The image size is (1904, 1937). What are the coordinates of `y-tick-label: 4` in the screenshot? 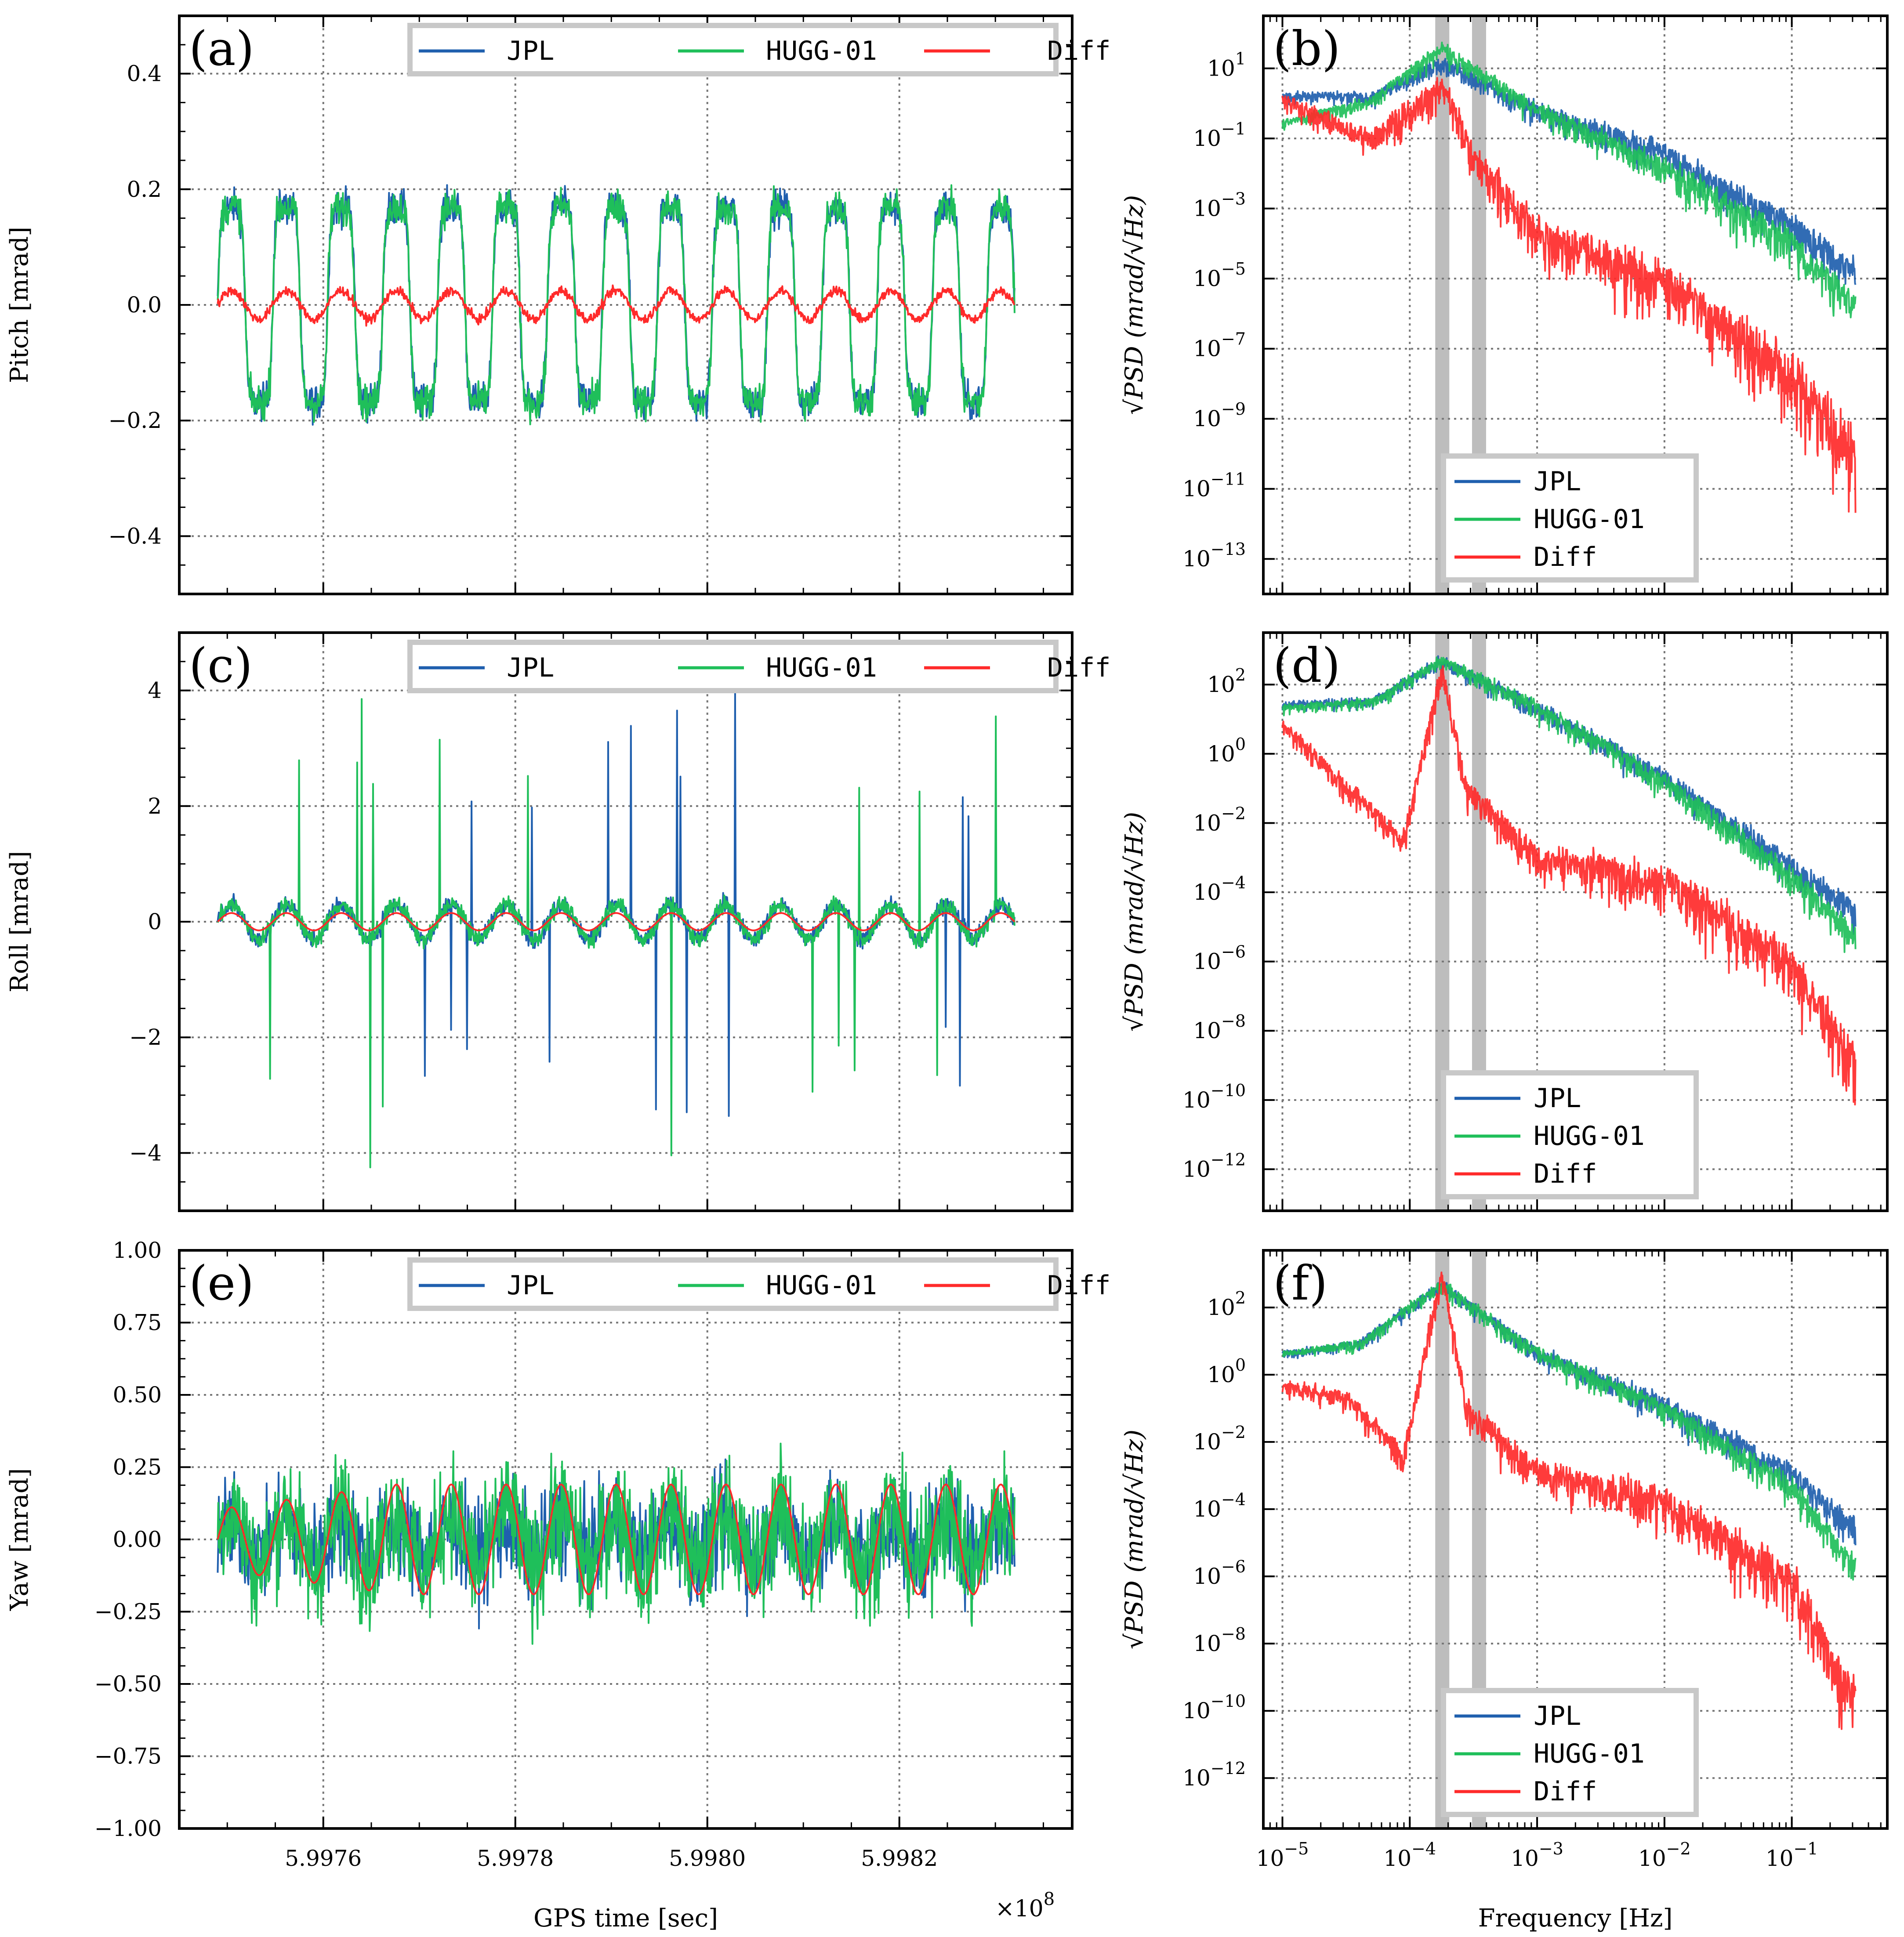 It's located at (155, 690).